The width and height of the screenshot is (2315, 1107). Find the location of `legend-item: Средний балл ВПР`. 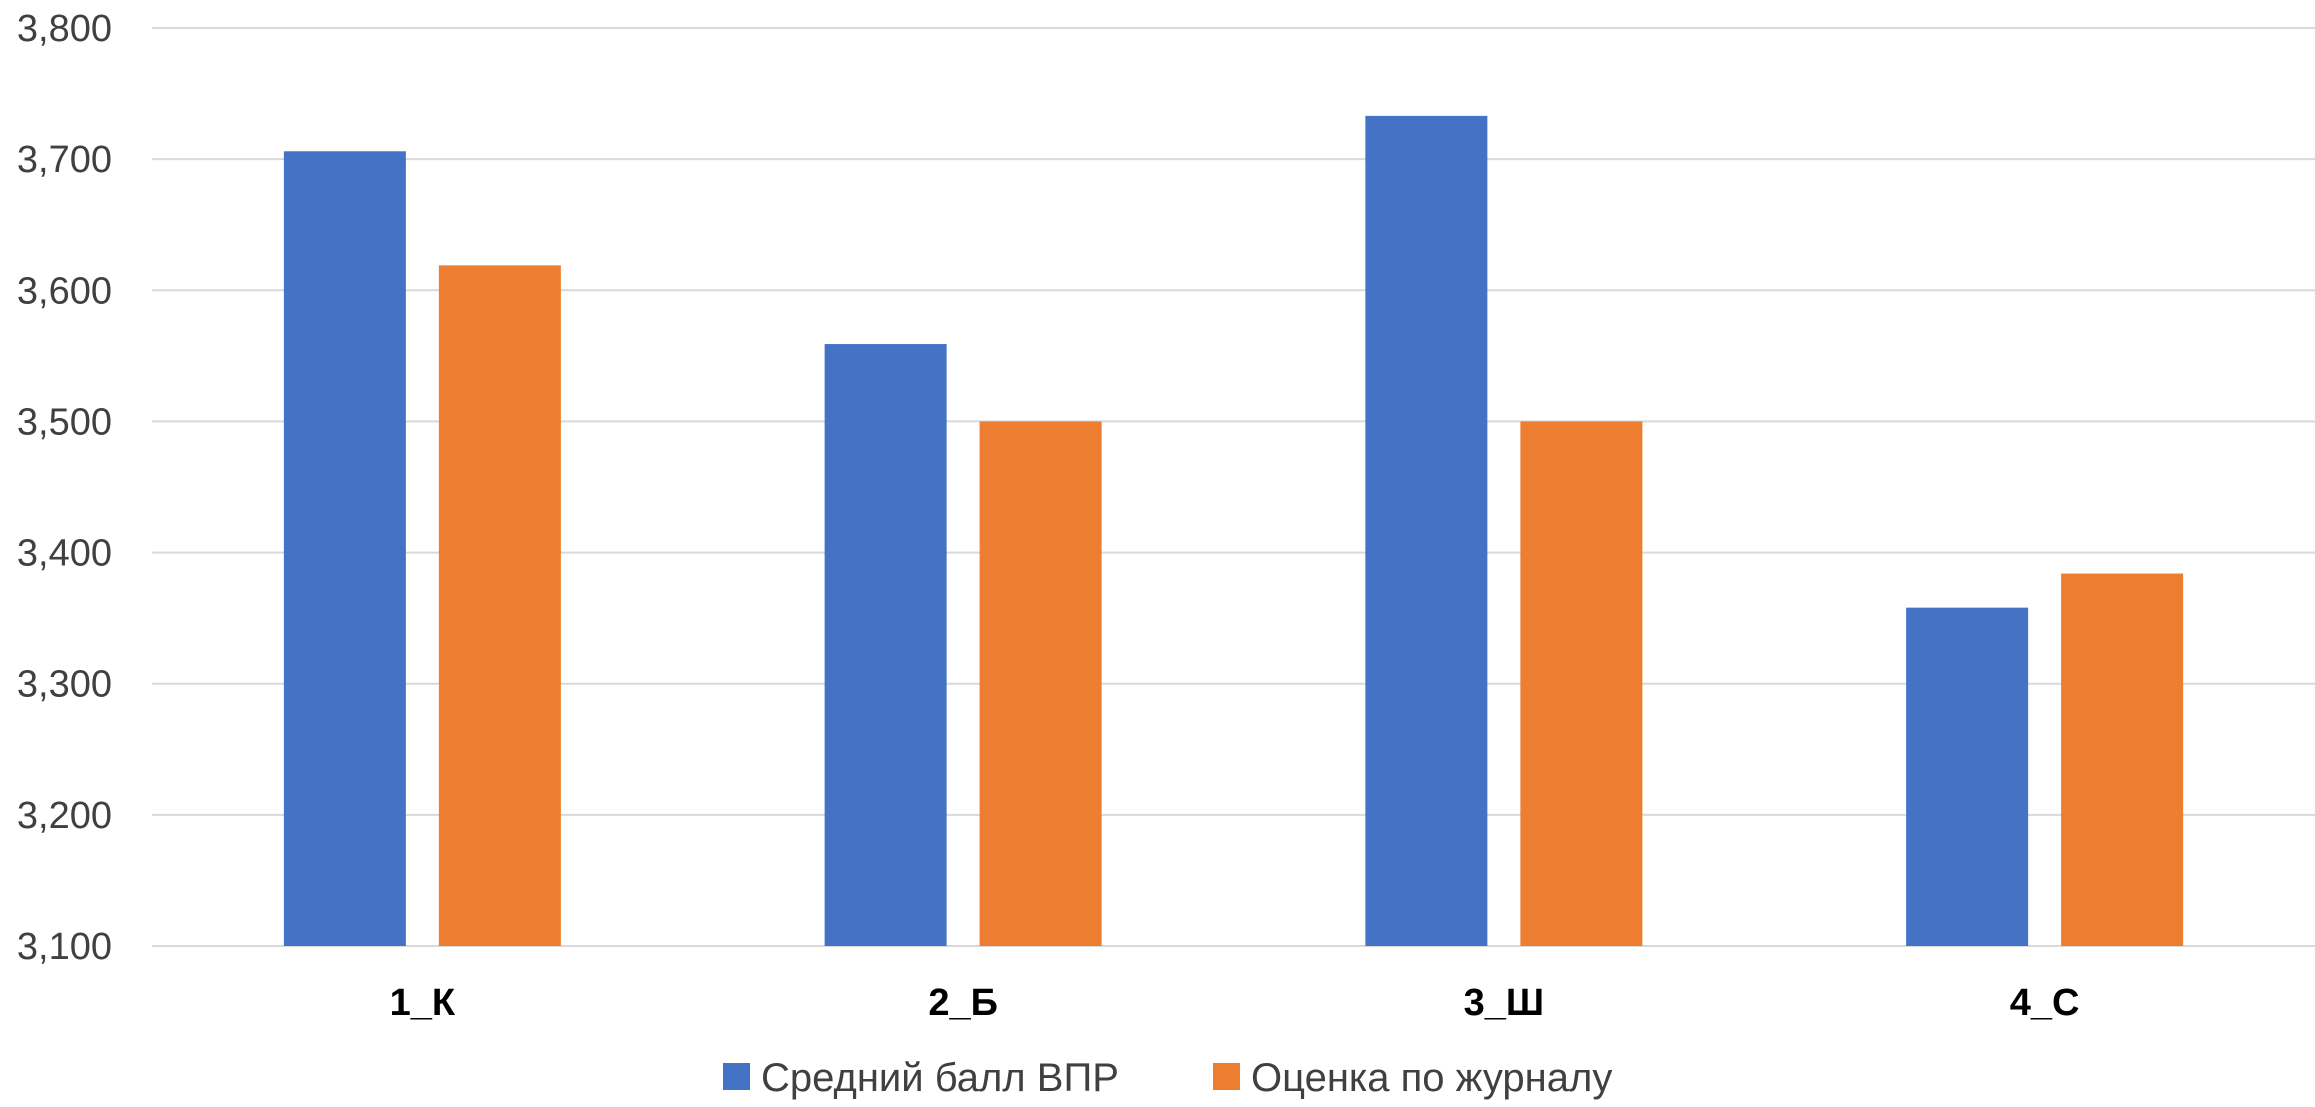

legend-item: Средний балл ВПР is located at coordinates (921, 1078).